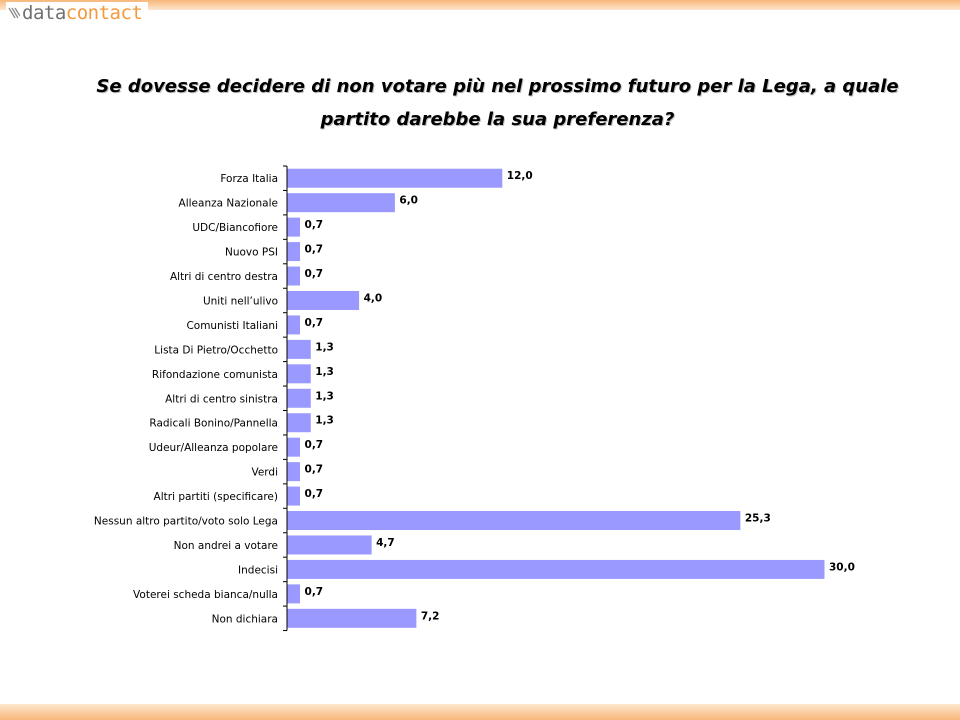 The height and width of the screenshot is (720, 960). Describe the element at coordinates (245, 619) in the screenshot. I see `category-label: Non dichiara` at that location.